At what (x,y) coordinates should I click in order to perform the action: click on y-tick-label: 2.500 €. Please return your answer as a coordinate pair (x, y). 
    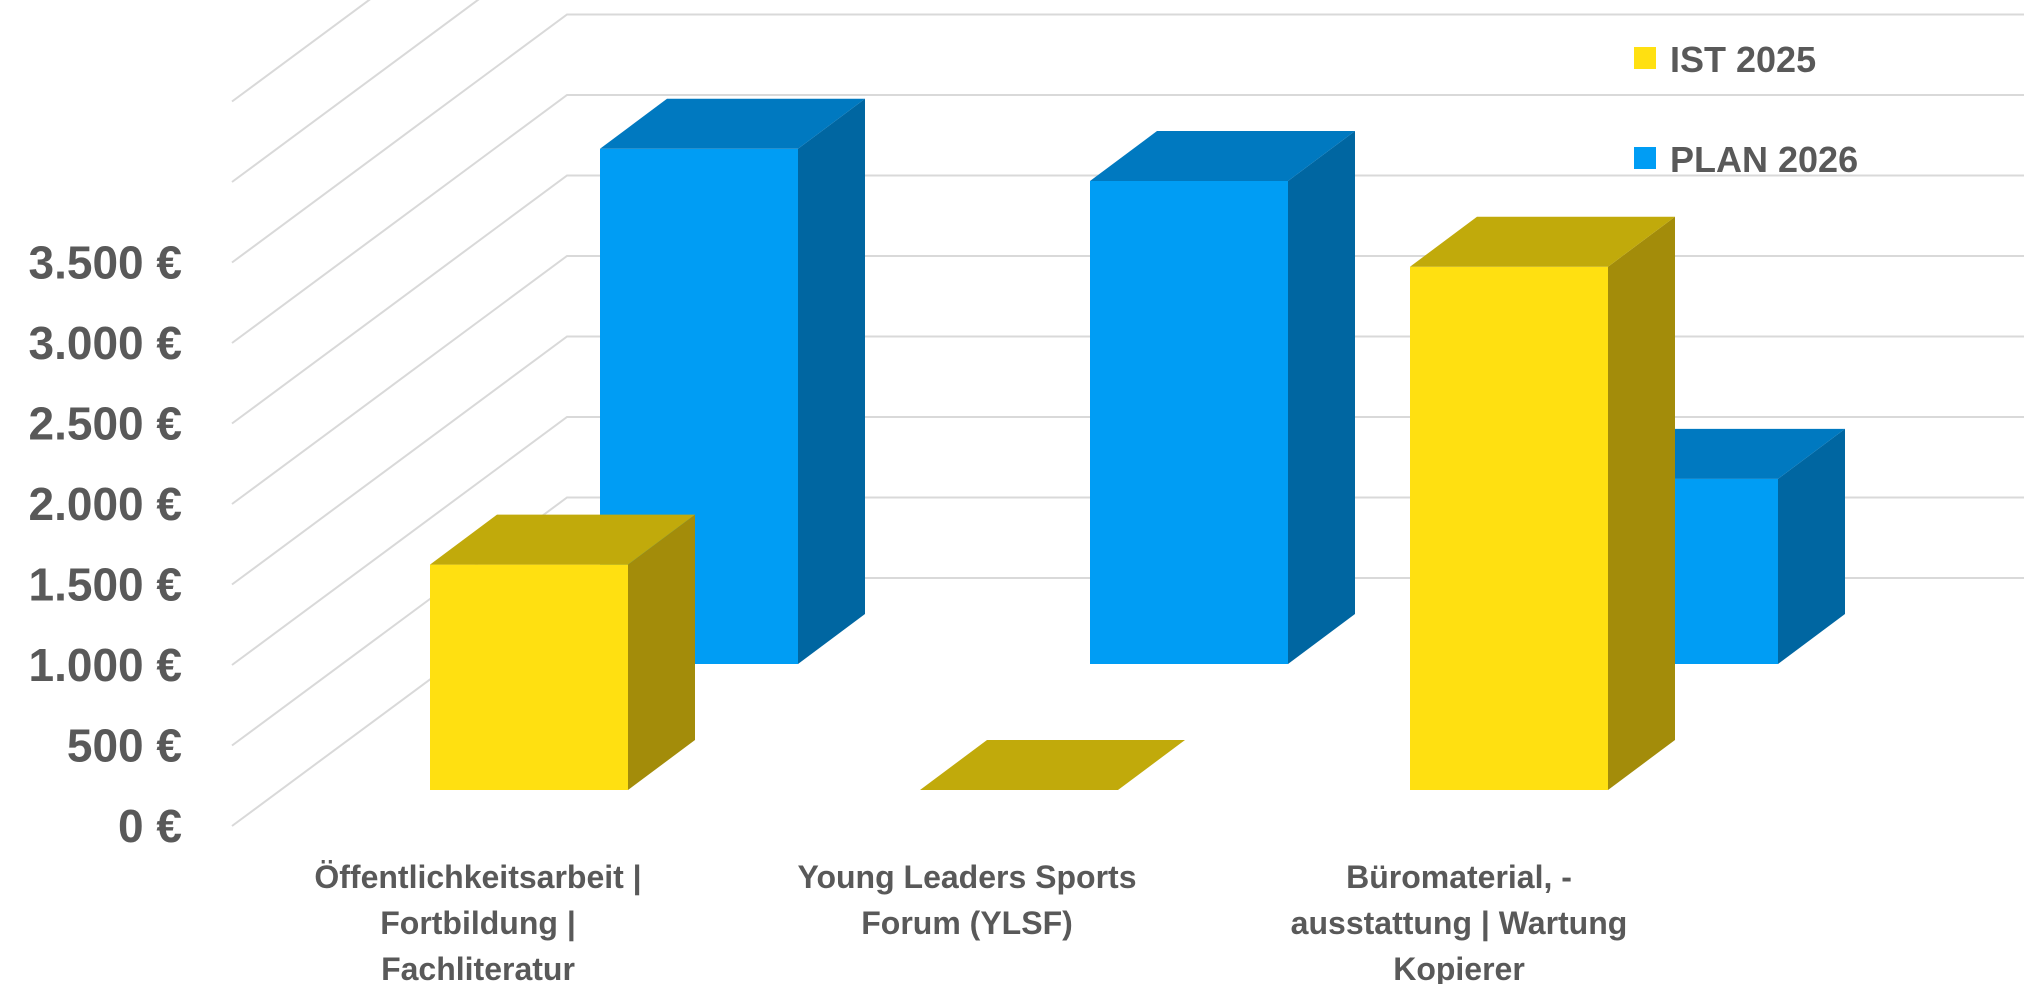
    Looking at the image, I should click on (105, 424).